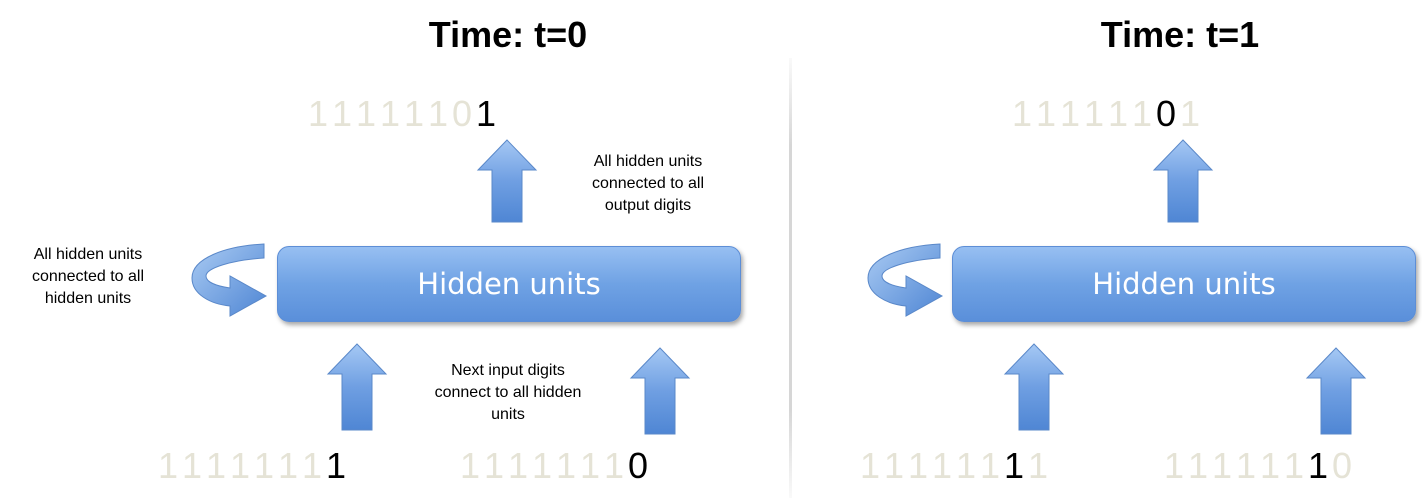  Describe the element at coordinates (229, 280) in the screenshot. I see `recurrent-arrow-t0` at that location.